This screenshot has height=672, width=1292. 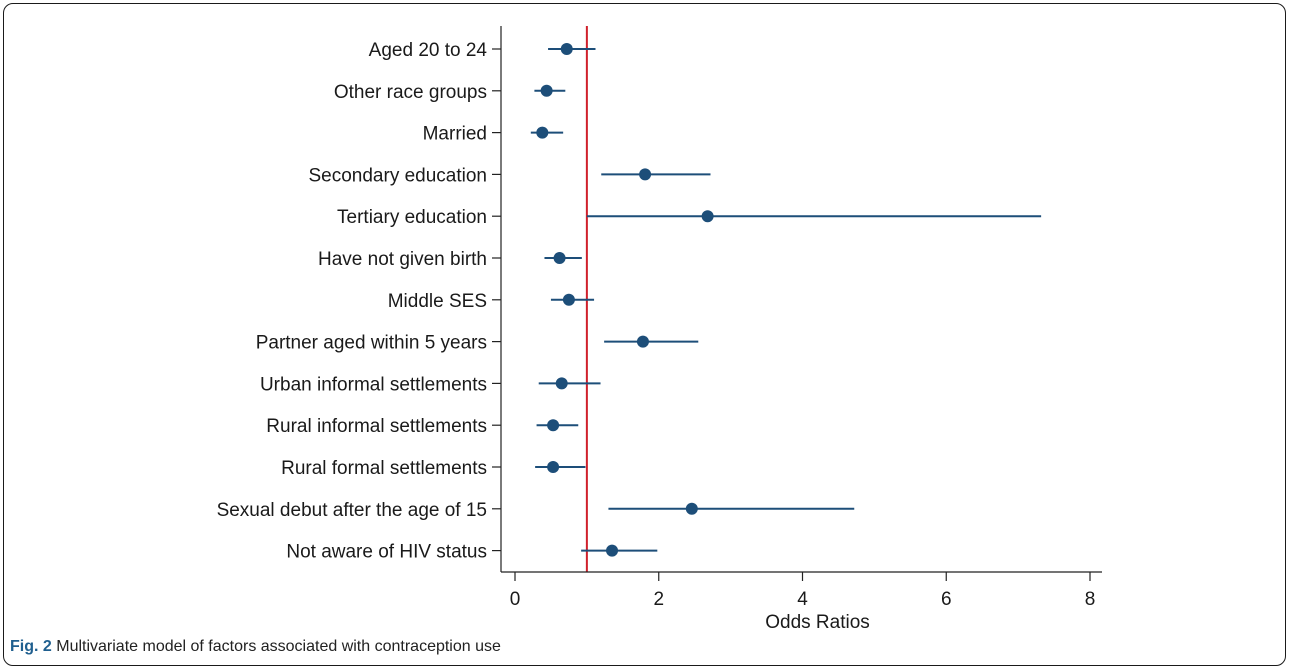 I want to click on row-label: Sexual debut after the age of 15, so click(x=352, y=510).